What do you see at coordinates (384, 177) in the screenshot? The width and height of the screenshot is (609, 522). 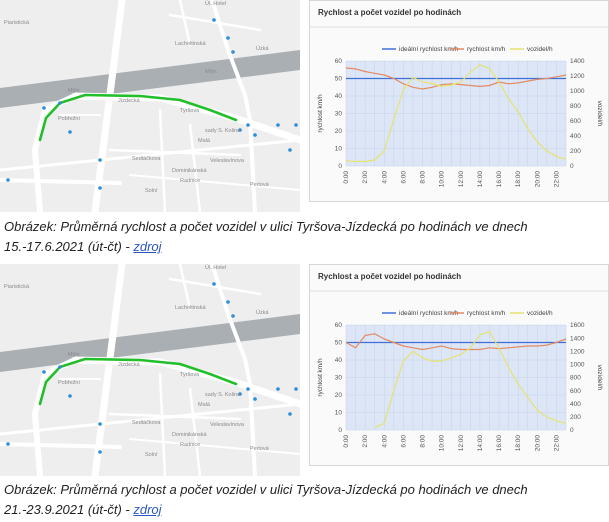 I see `x-tick-label: 4:00` at bounding box center [384, 177].